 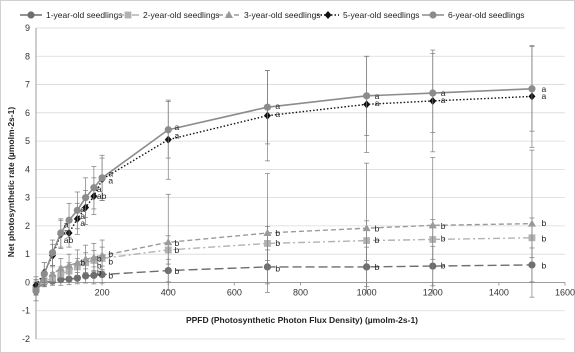 I want to click on y-tick-label: 0, so click(x=27, y=282).